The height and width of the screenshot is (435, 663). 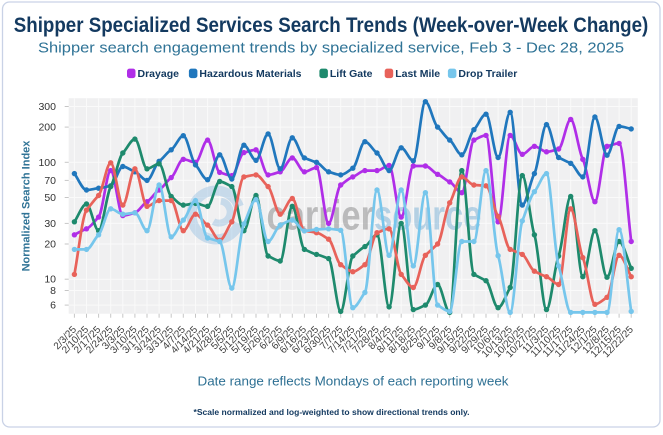 I want to click on svg-text: 10, so click(x=50, y=280).